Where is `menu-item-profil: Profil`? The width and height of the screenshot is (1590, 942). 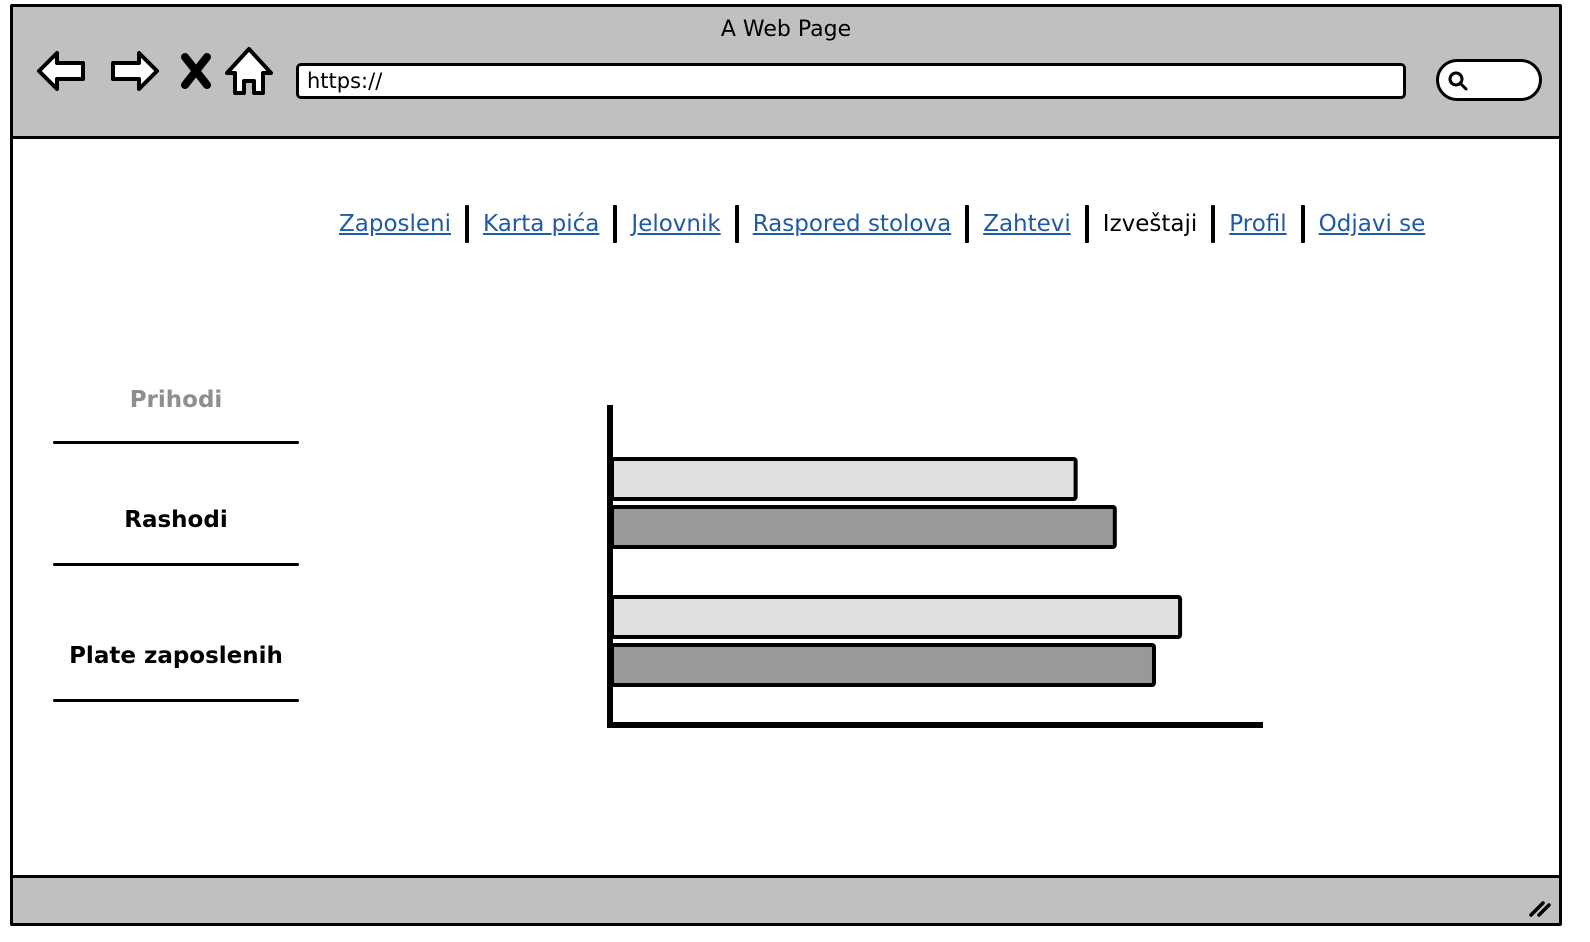
menu-item-profil: Profil is located at coordinates (1258, 224).